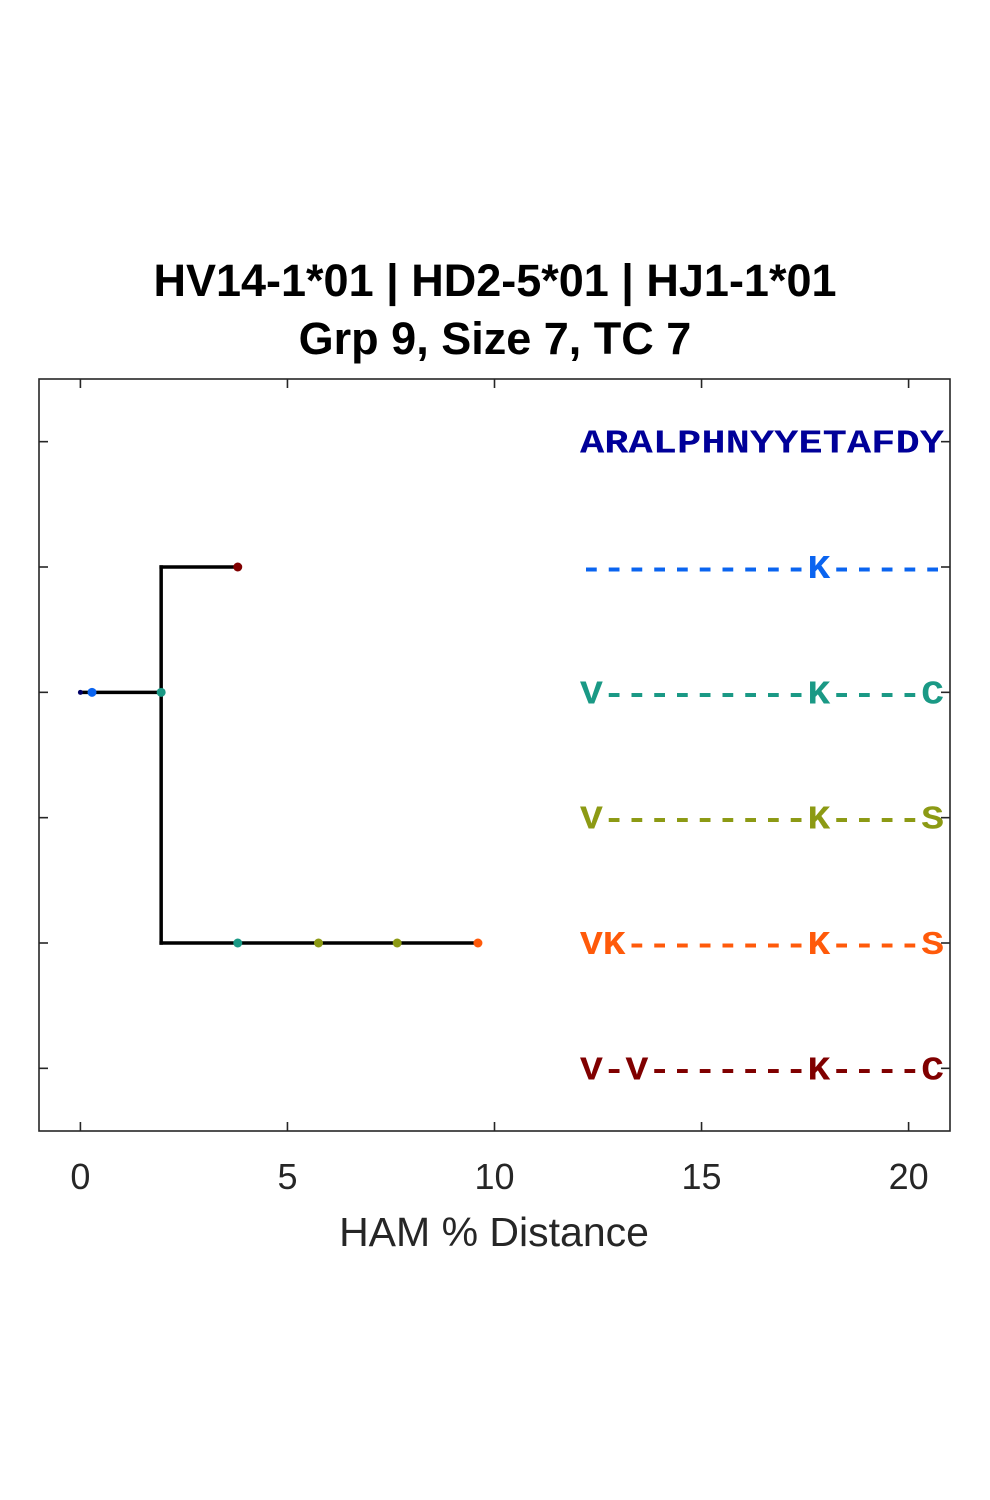  I want to click on x-tick-label: 10, so click(494, 1176).